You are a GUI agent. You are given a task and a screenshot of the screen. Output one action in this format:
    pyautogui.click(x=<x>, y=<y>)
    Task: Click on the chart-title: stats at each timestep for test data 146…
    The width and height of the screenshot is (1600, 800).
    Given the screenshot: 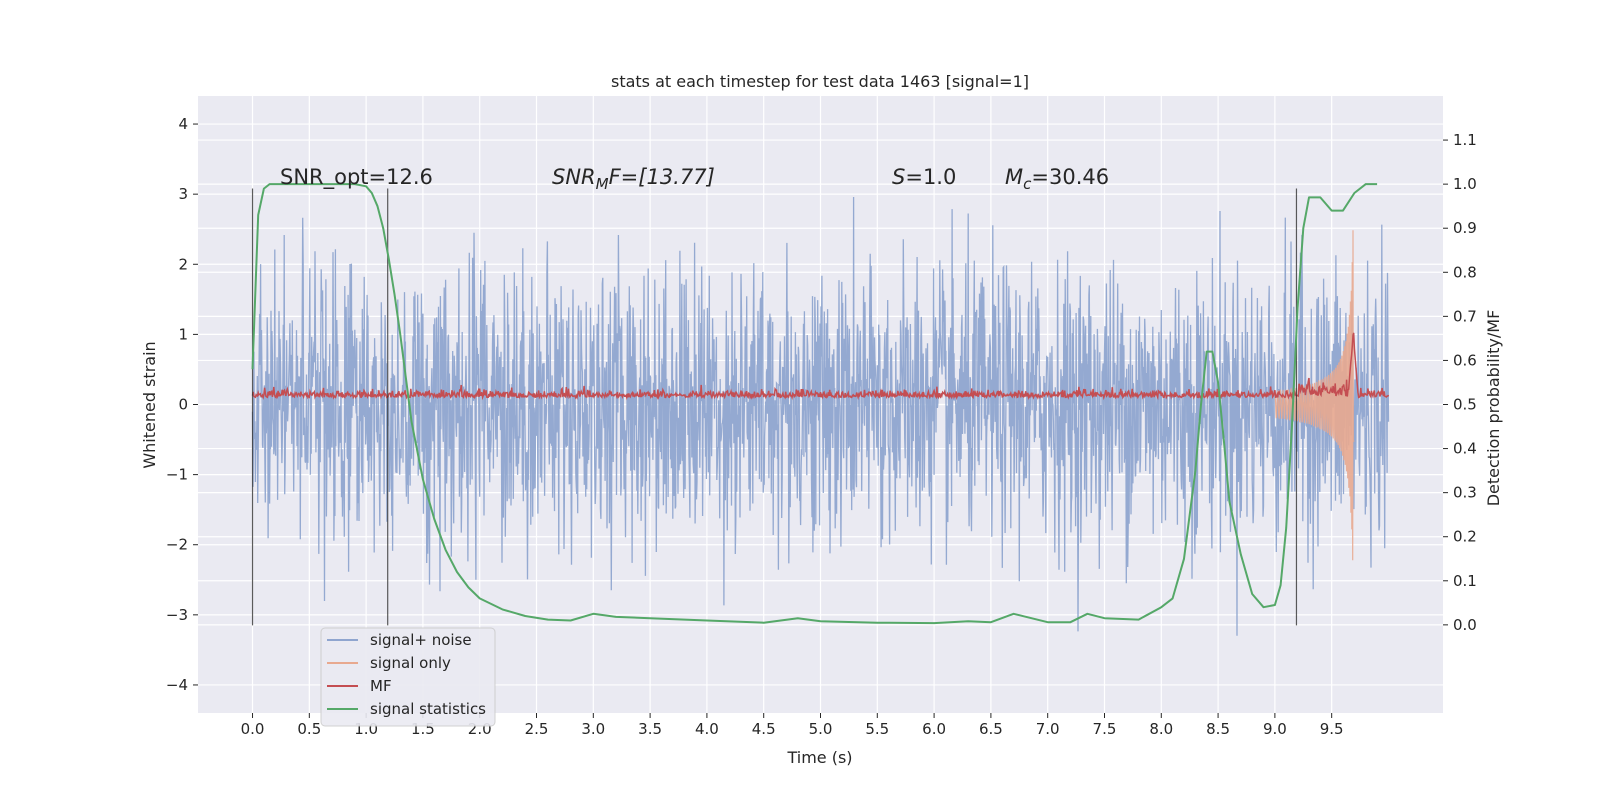 What is the action you would take?
    pyautogui.click(x=820, y=81)
    